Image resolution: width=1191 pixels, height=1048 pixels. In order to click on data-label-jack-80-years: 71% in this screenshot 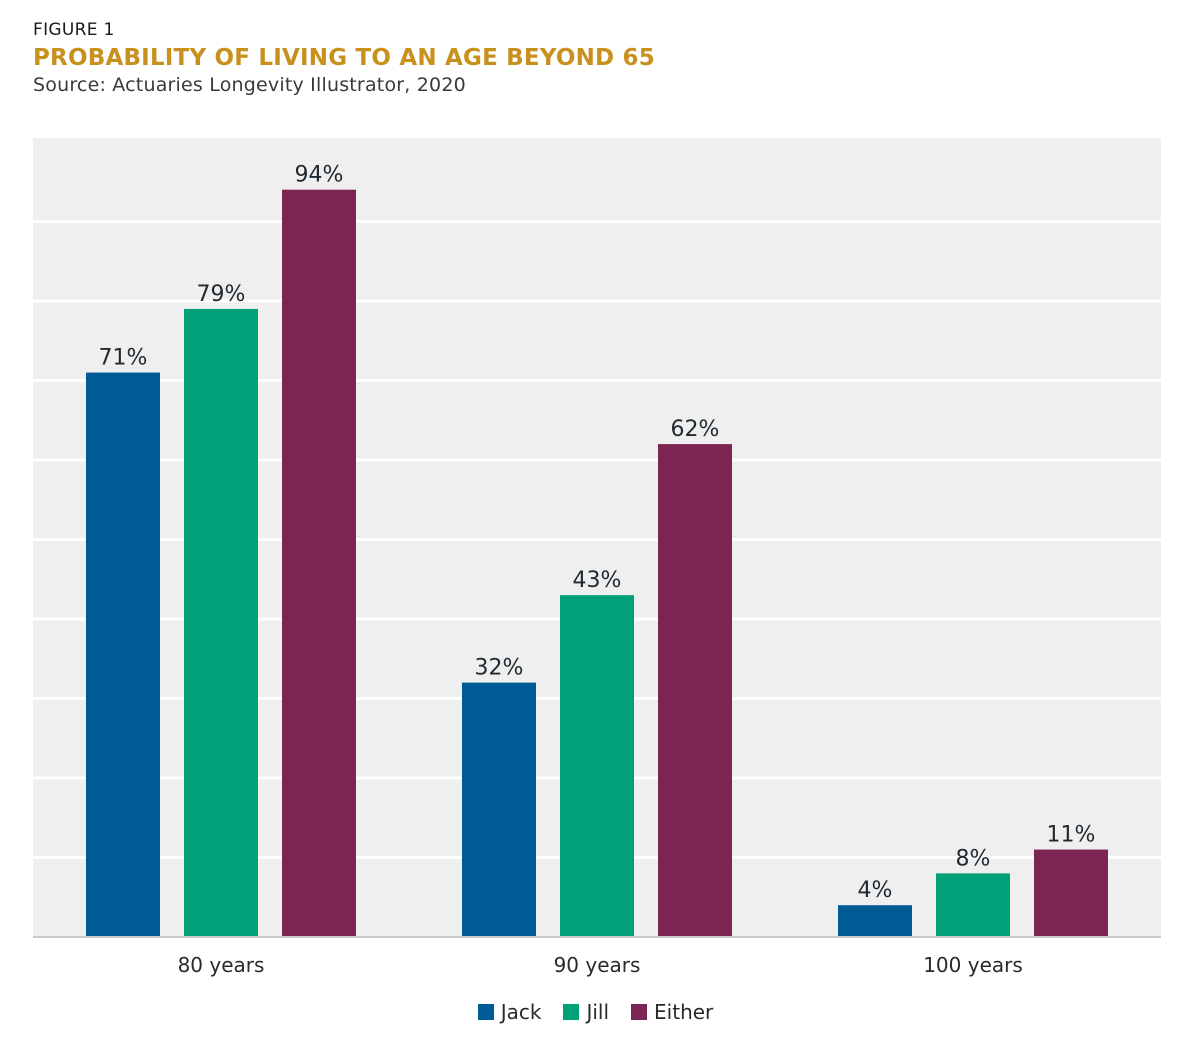, I will do `click(123, 358)`.